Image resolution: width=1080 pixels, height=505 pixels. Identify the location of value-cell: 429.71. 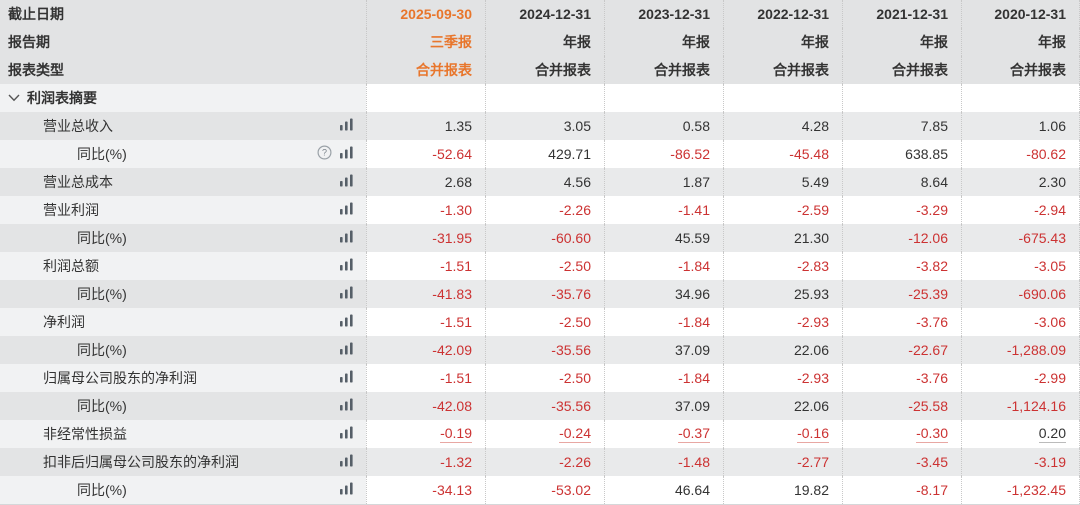
(544, 154).